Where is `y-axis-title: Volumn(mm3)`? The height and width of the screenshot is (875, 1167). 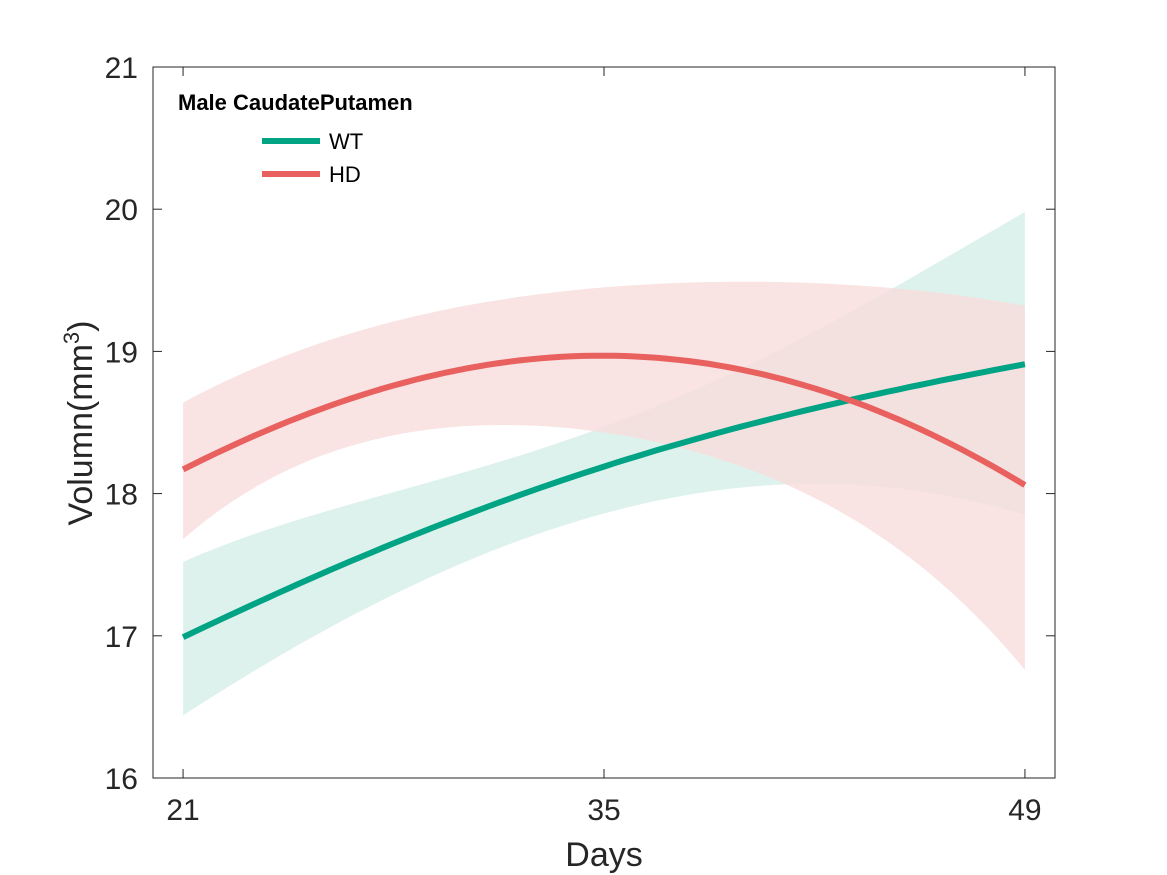
y-axis-title: Volumn(mm3) is located at coordinates (79, 423).